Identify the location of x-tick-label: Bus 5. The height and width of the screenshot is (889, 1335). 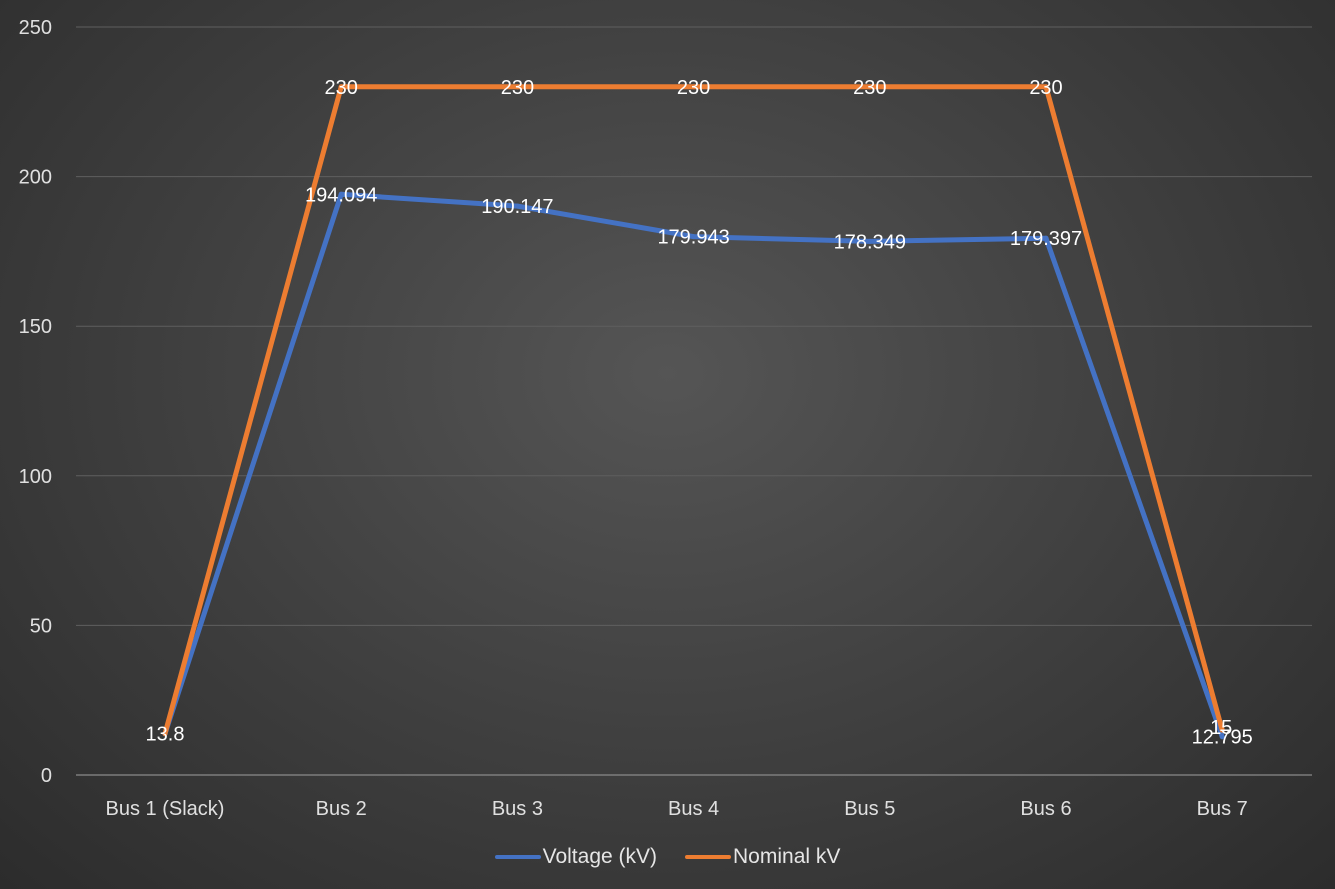
(869, 809).